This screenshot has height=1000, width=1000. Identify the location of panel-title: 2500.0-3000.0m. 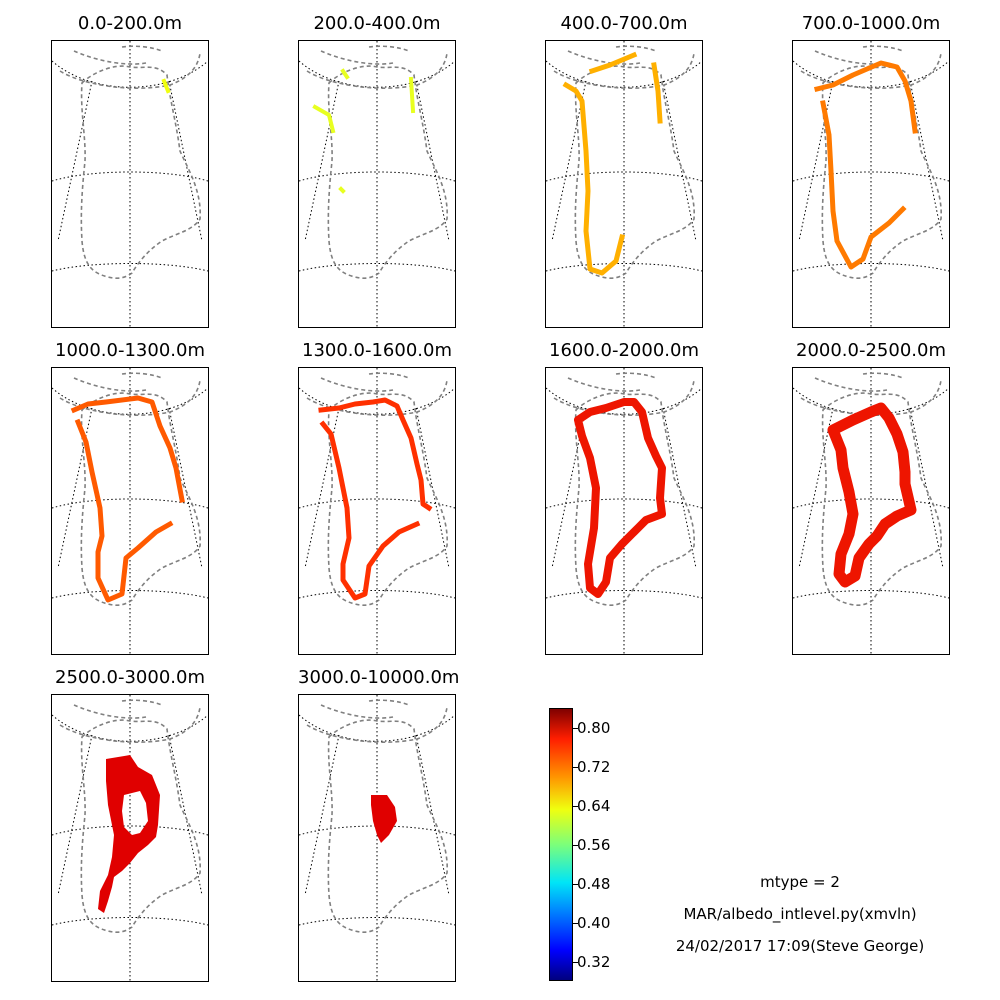
(130, 677).